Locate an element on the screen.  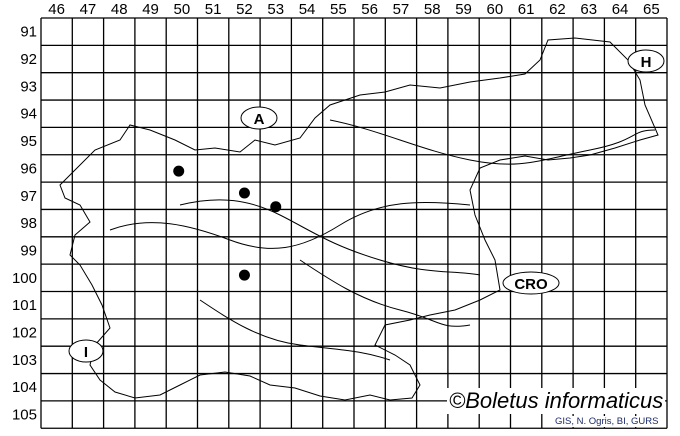
label-croatia-ellipse is located at coordinates (531, 283).